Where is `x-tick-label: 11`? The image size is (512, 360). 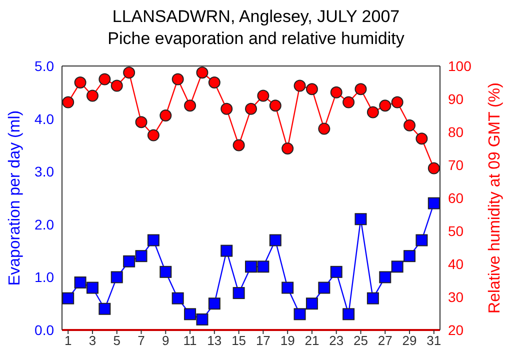
x-tick-label: 11 is located at coordinates (190, 340).